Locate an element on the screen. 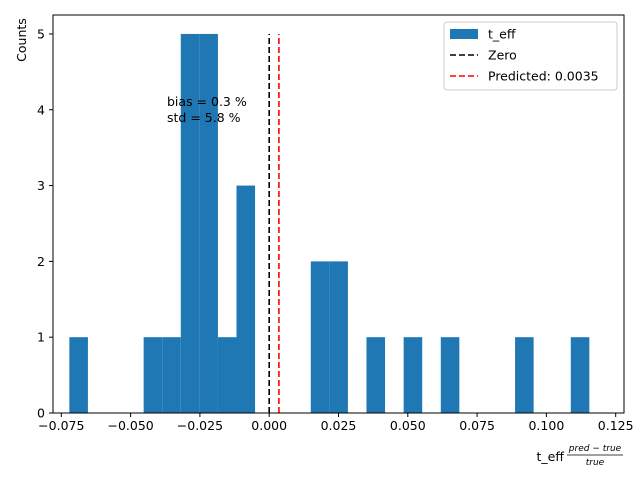  legend-entry-label: Predicted: 0.0035 is located at coordinates (543, 76).